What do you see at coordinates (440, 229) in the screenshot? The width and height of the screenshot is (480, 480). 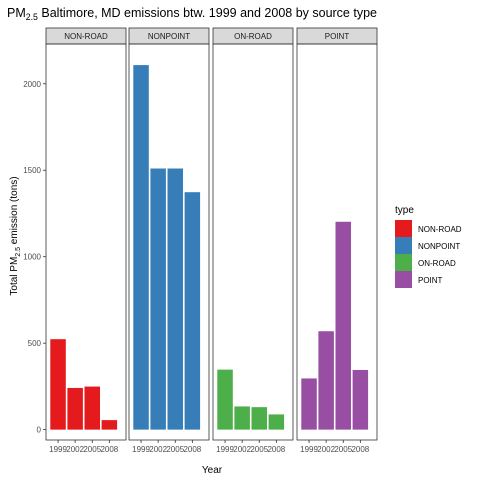 I see `legend-label: NON-ROAD` at bounding box center [440, 229].